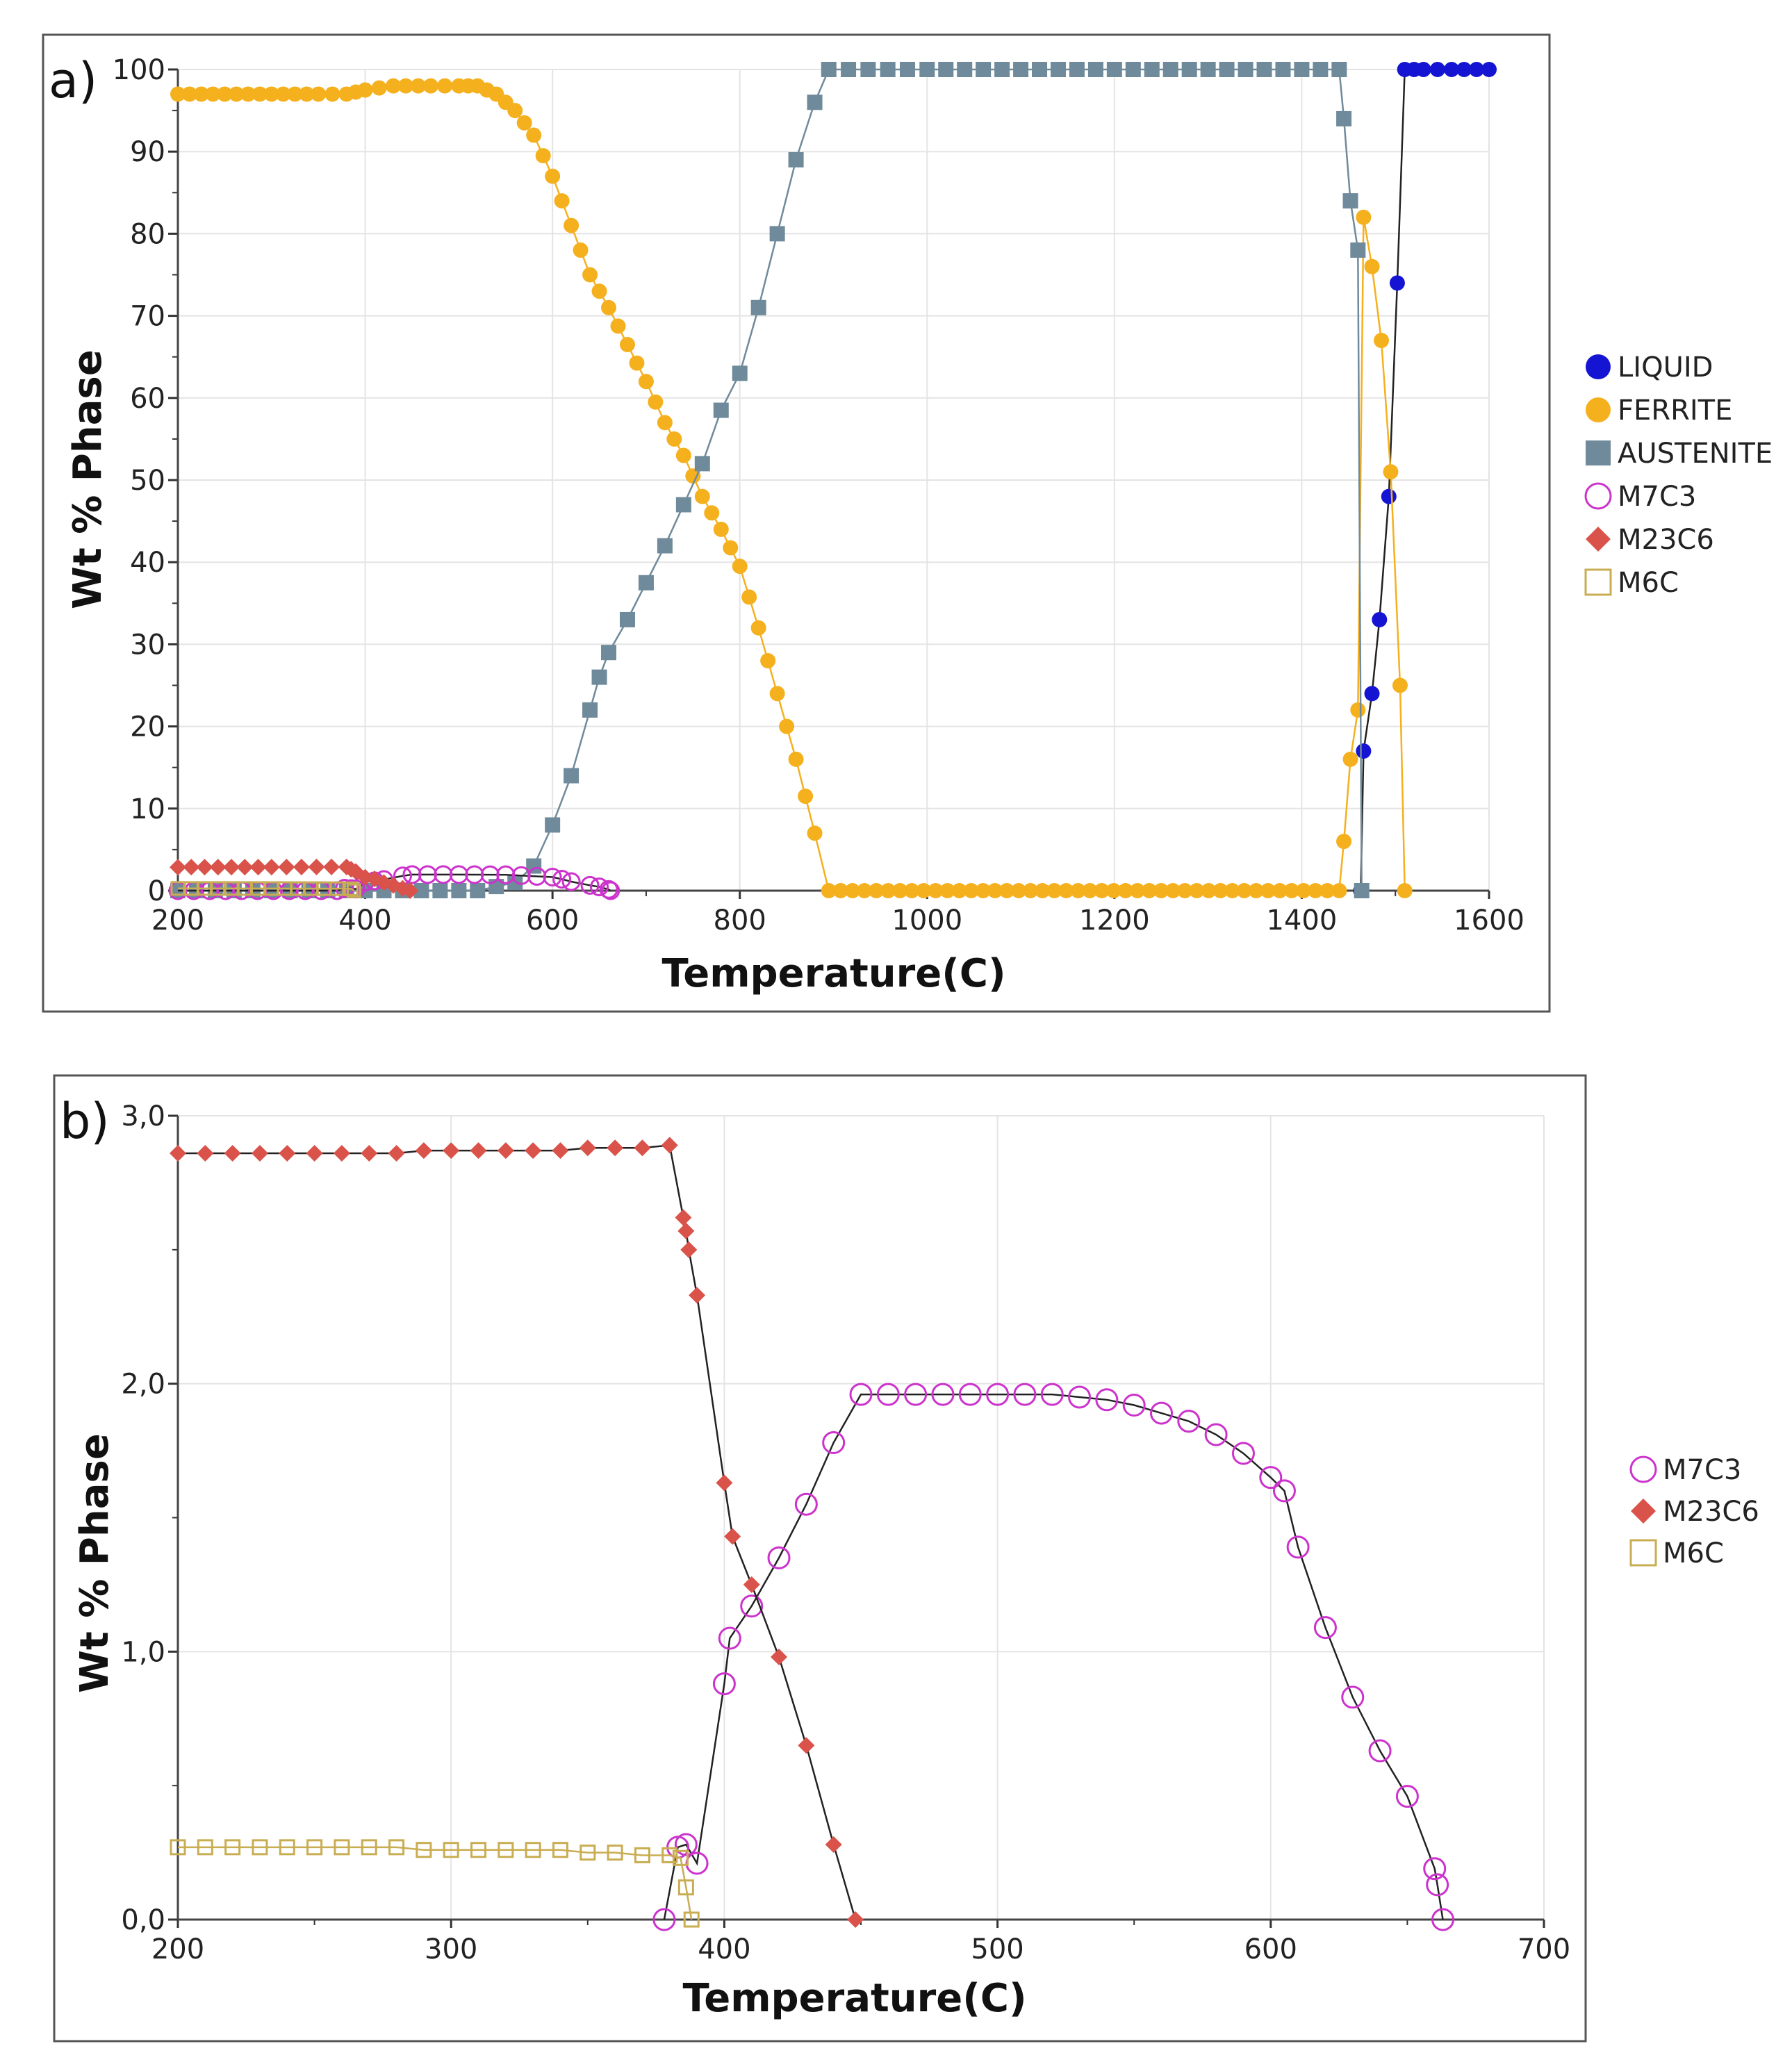 This screenshot has width=1792, height=2062. Describe the element at coordinates (997, 1949) in the screenshot. I see `panel-b-x-tick-label: 500` at that location.